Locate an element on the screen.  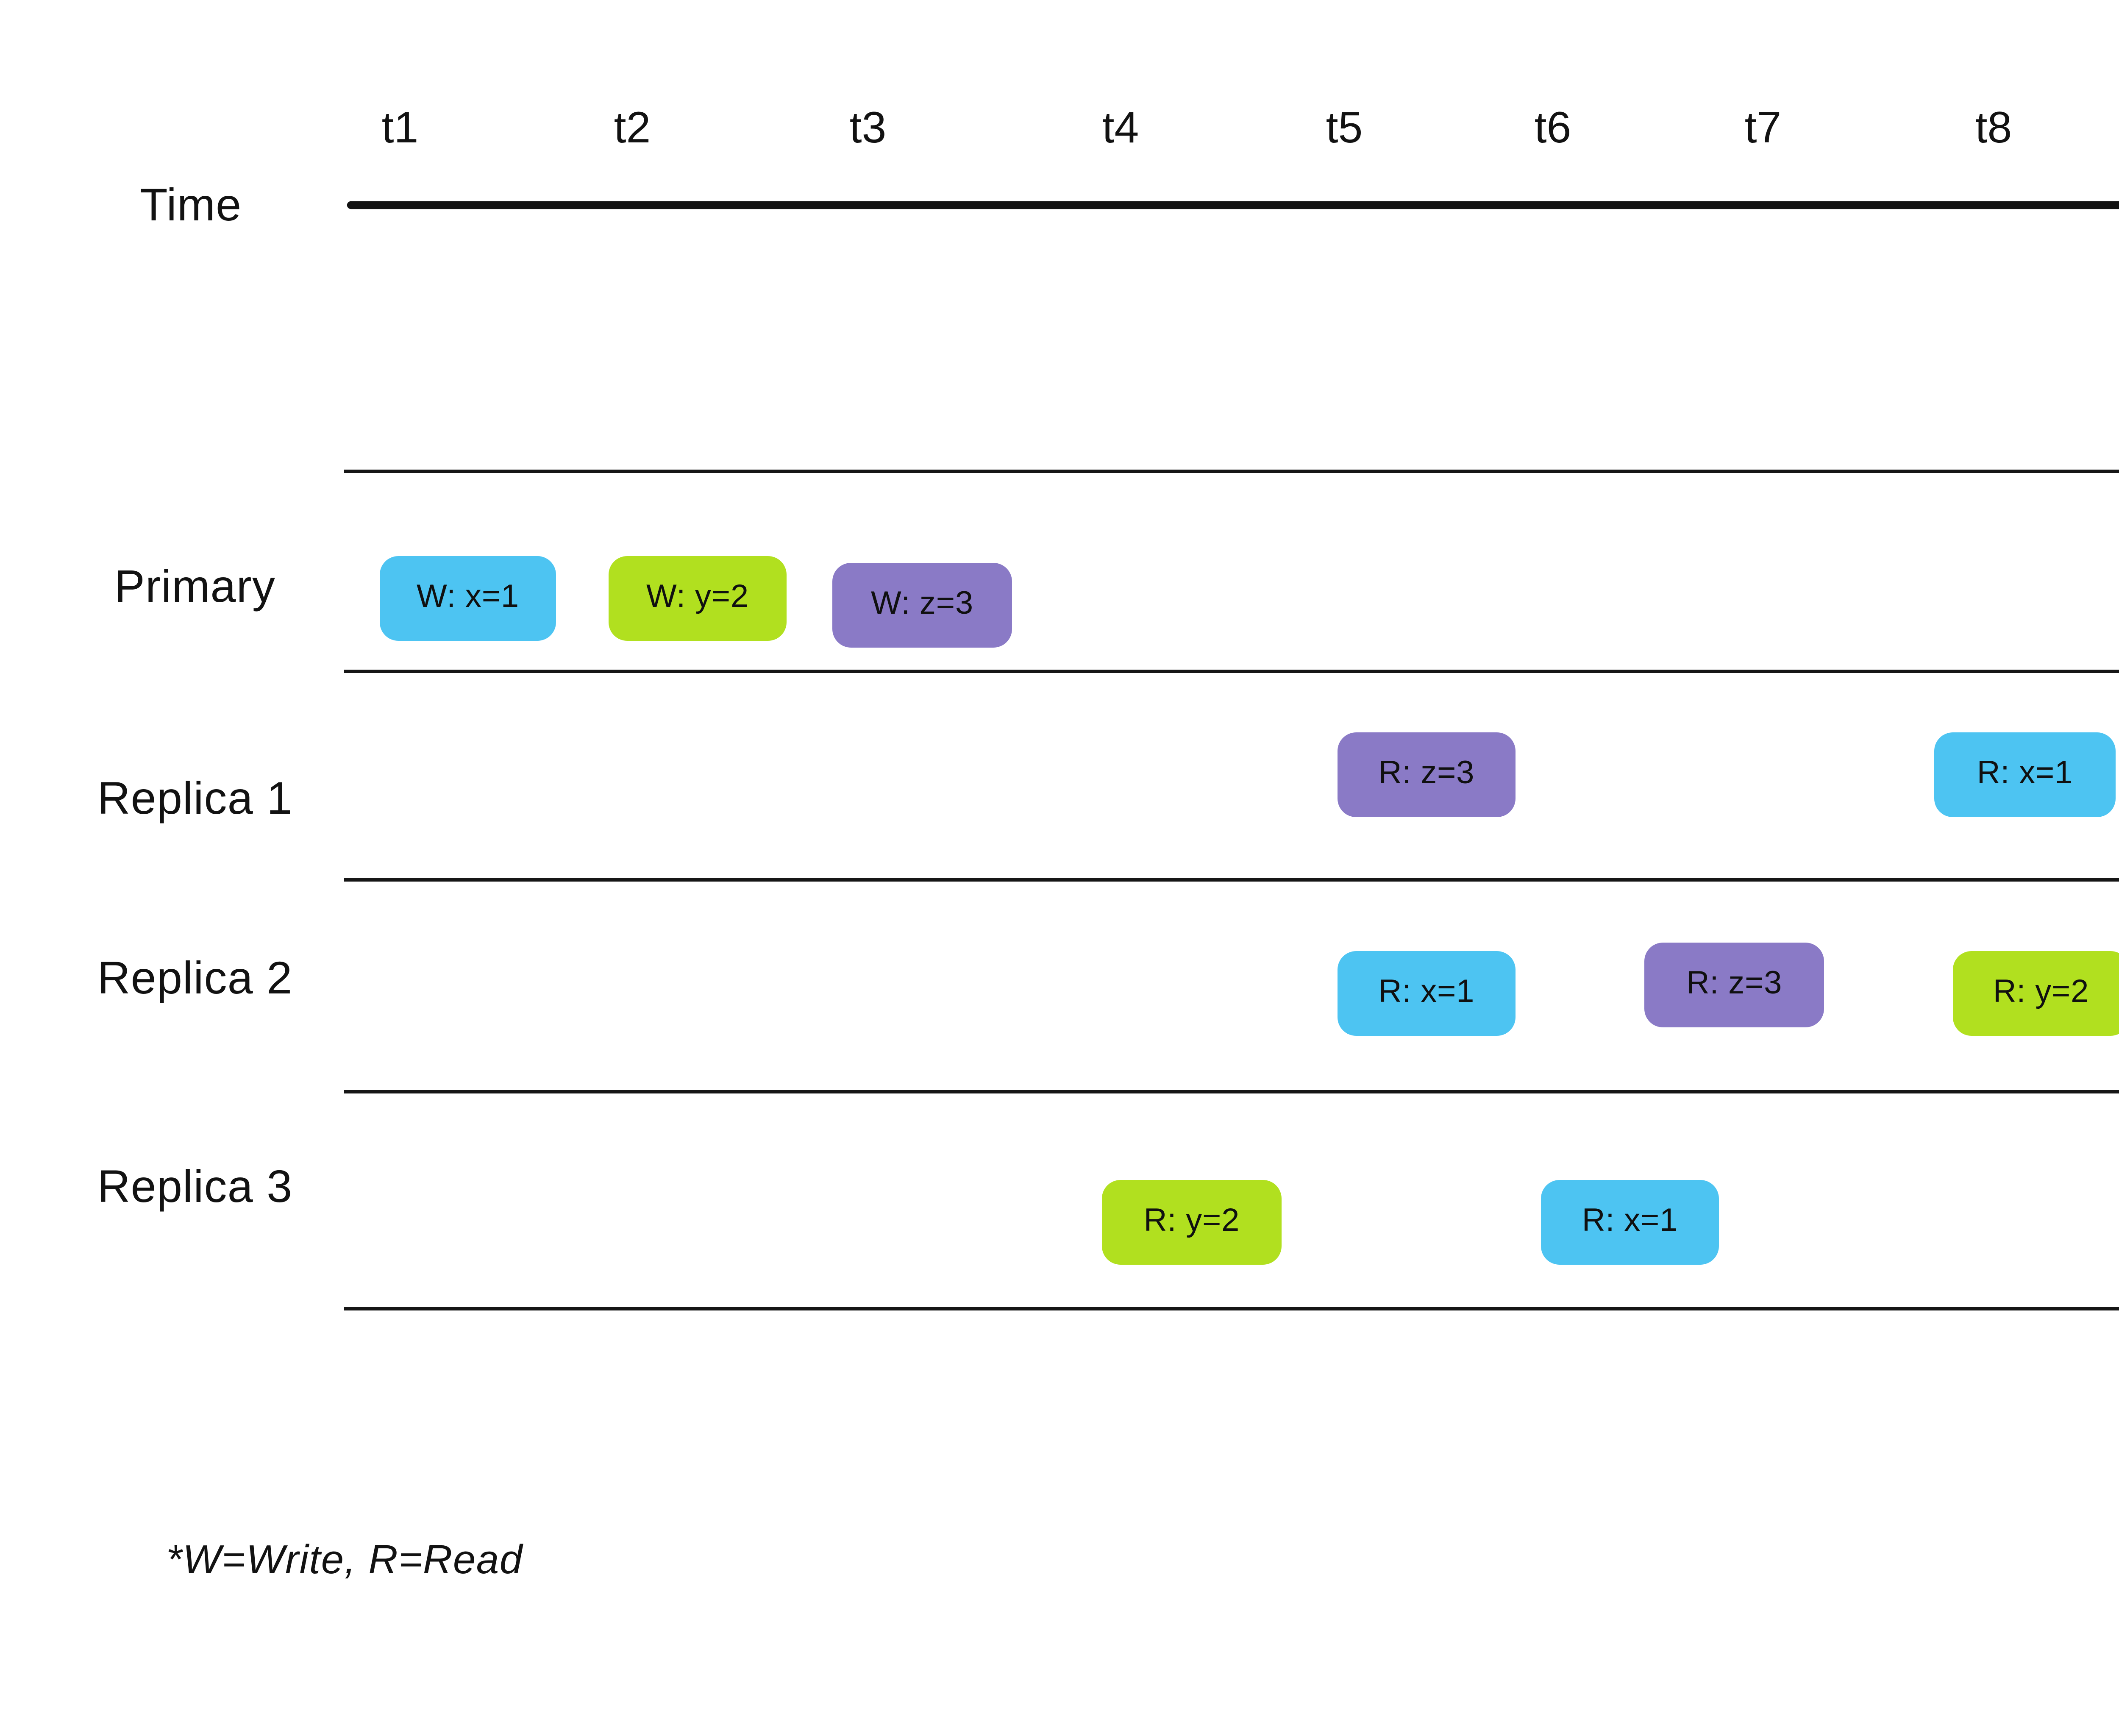
time-arrow is located at coordinates (1233, 205).